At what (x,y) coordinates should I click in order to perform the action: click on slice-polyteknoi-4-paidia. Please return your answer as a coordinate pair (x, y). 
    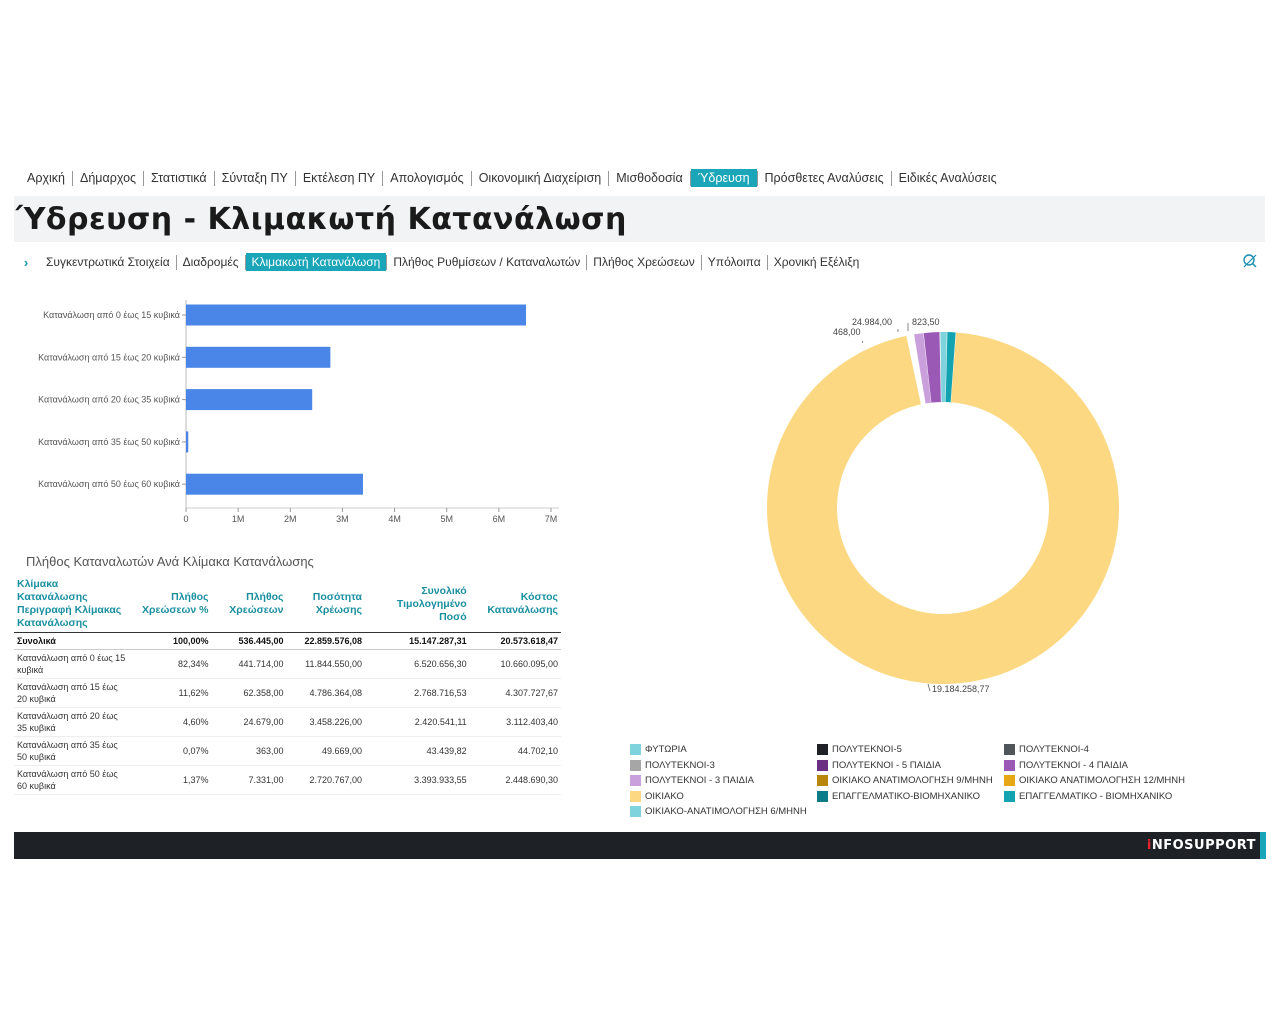
    Looking at the image, I should click on (932, 367).